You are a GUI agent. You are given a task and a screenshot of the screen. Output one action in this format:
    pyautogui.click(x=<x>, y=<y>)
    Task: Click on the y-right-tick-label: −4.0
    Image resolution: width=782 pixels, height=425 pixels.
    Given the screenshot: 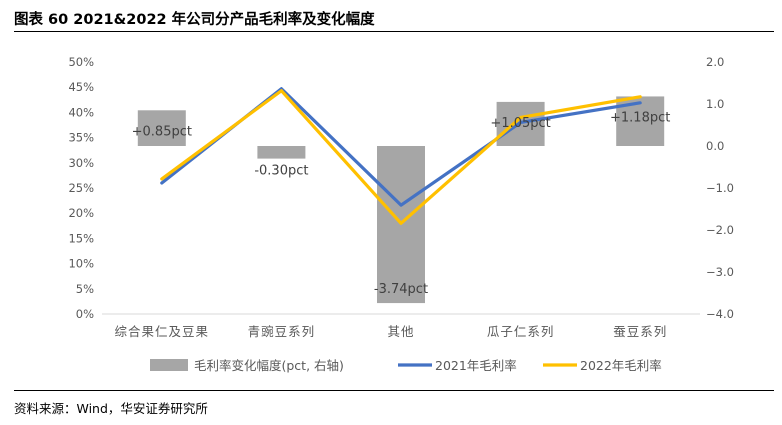 What is the action you would take?
    pyautogui.click(x=720, y=314)
    